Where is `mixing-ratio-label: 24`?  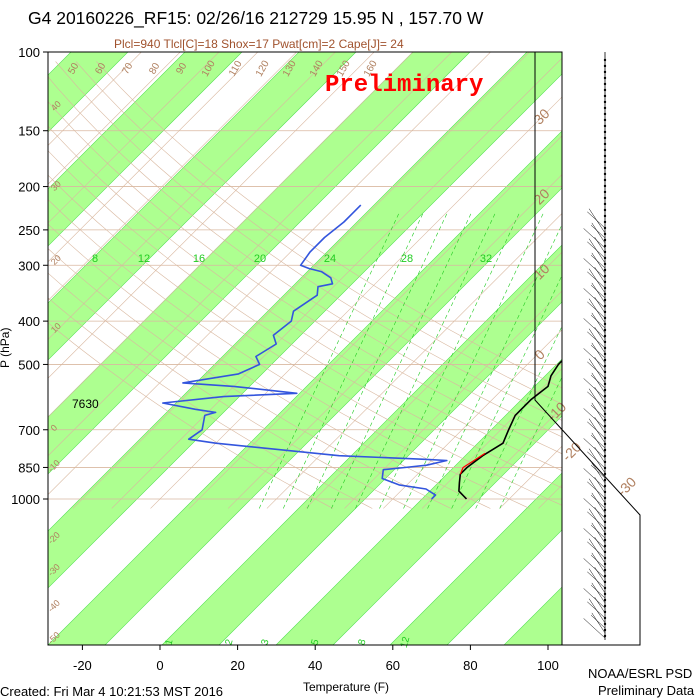
mixing-ratio-label: 24 is located at coordinates (330, 259).